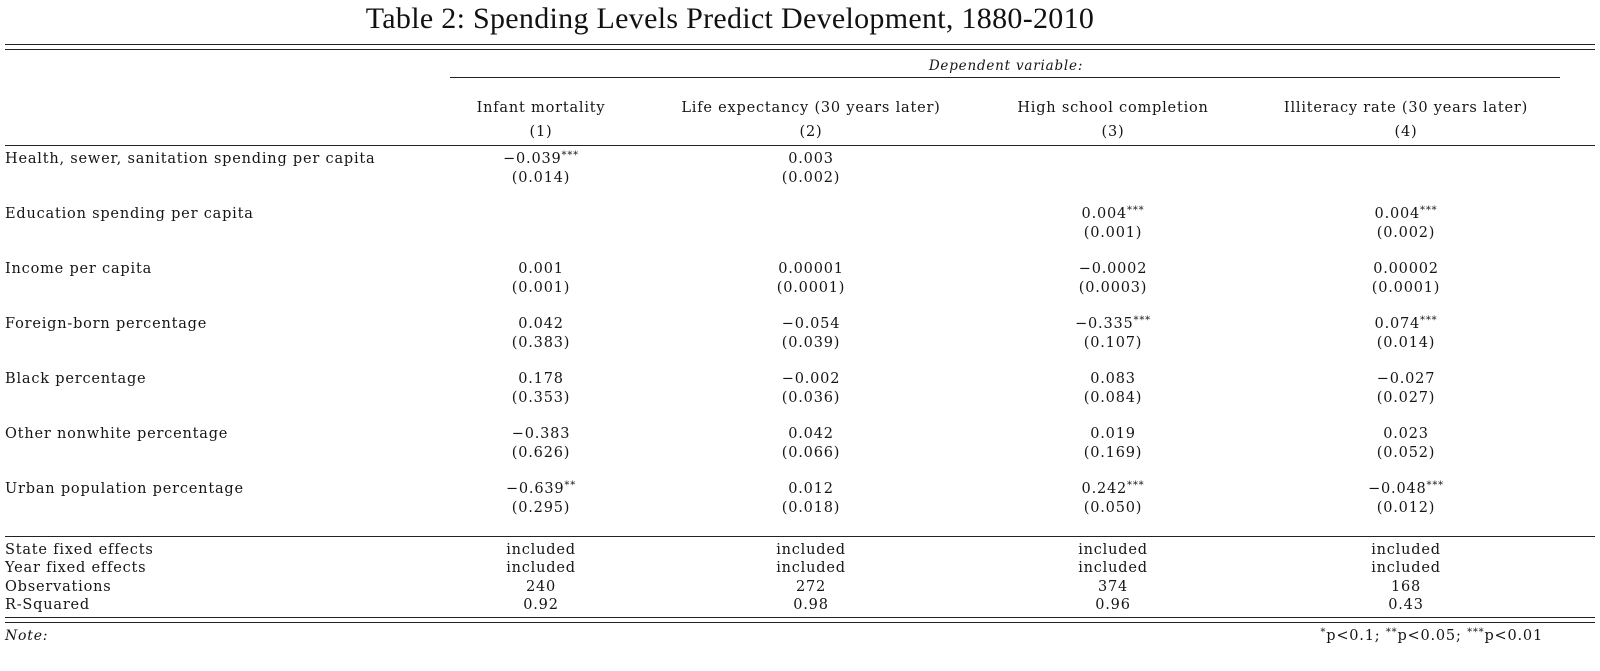  Describe the element at coordinates (800, 617) in the screenshot. I see `bottom-rule` at that location.